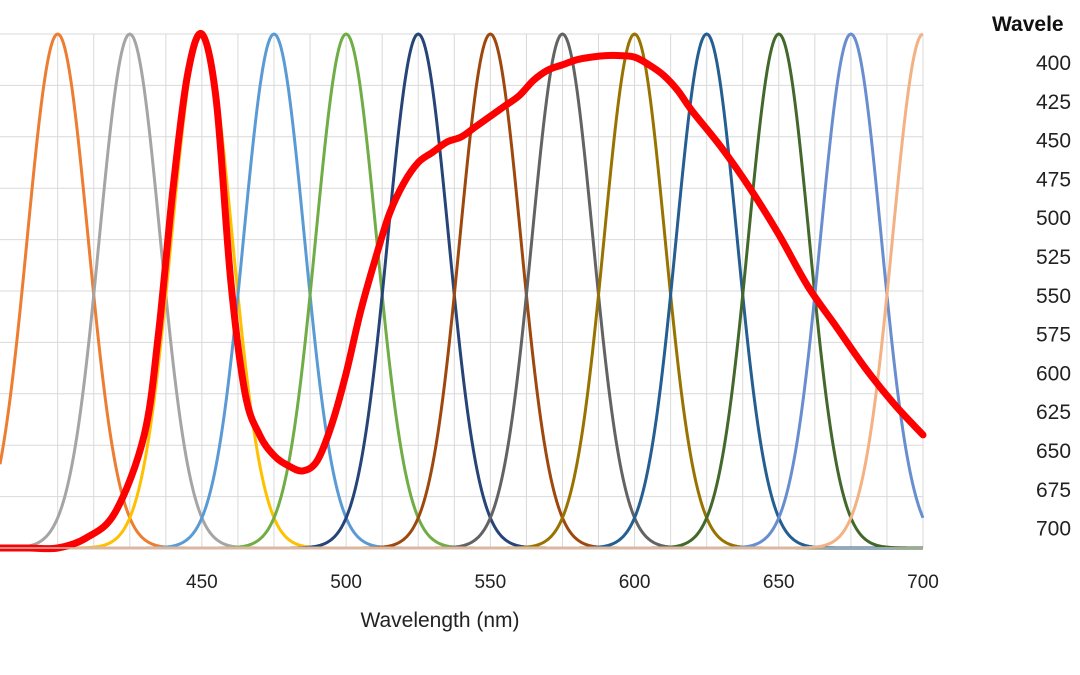 The image size is (1080, 675). I want to click on x-tick-label-700: 700, so click(923, 582).